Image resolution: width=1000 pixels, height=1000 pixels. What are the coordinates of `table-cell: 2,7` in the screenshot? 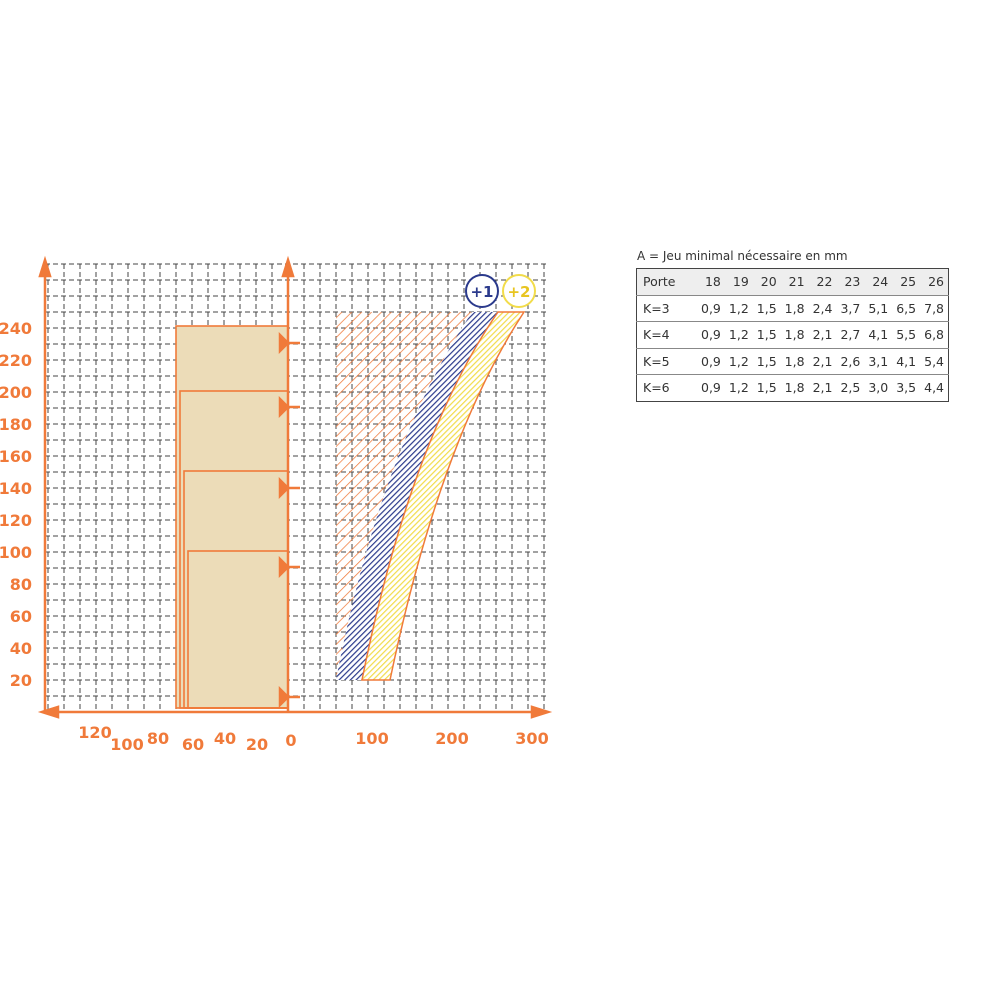 It's located at (846, 334).